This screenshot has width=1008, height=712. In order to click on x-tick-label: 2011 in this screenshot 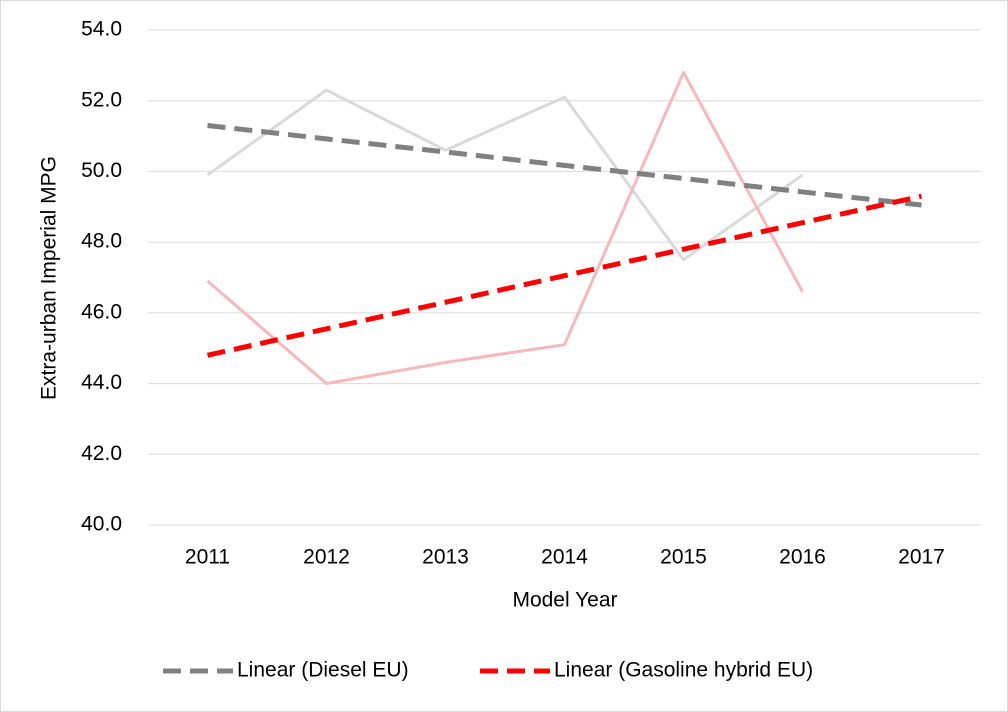, I will do `click(207, 557)`.